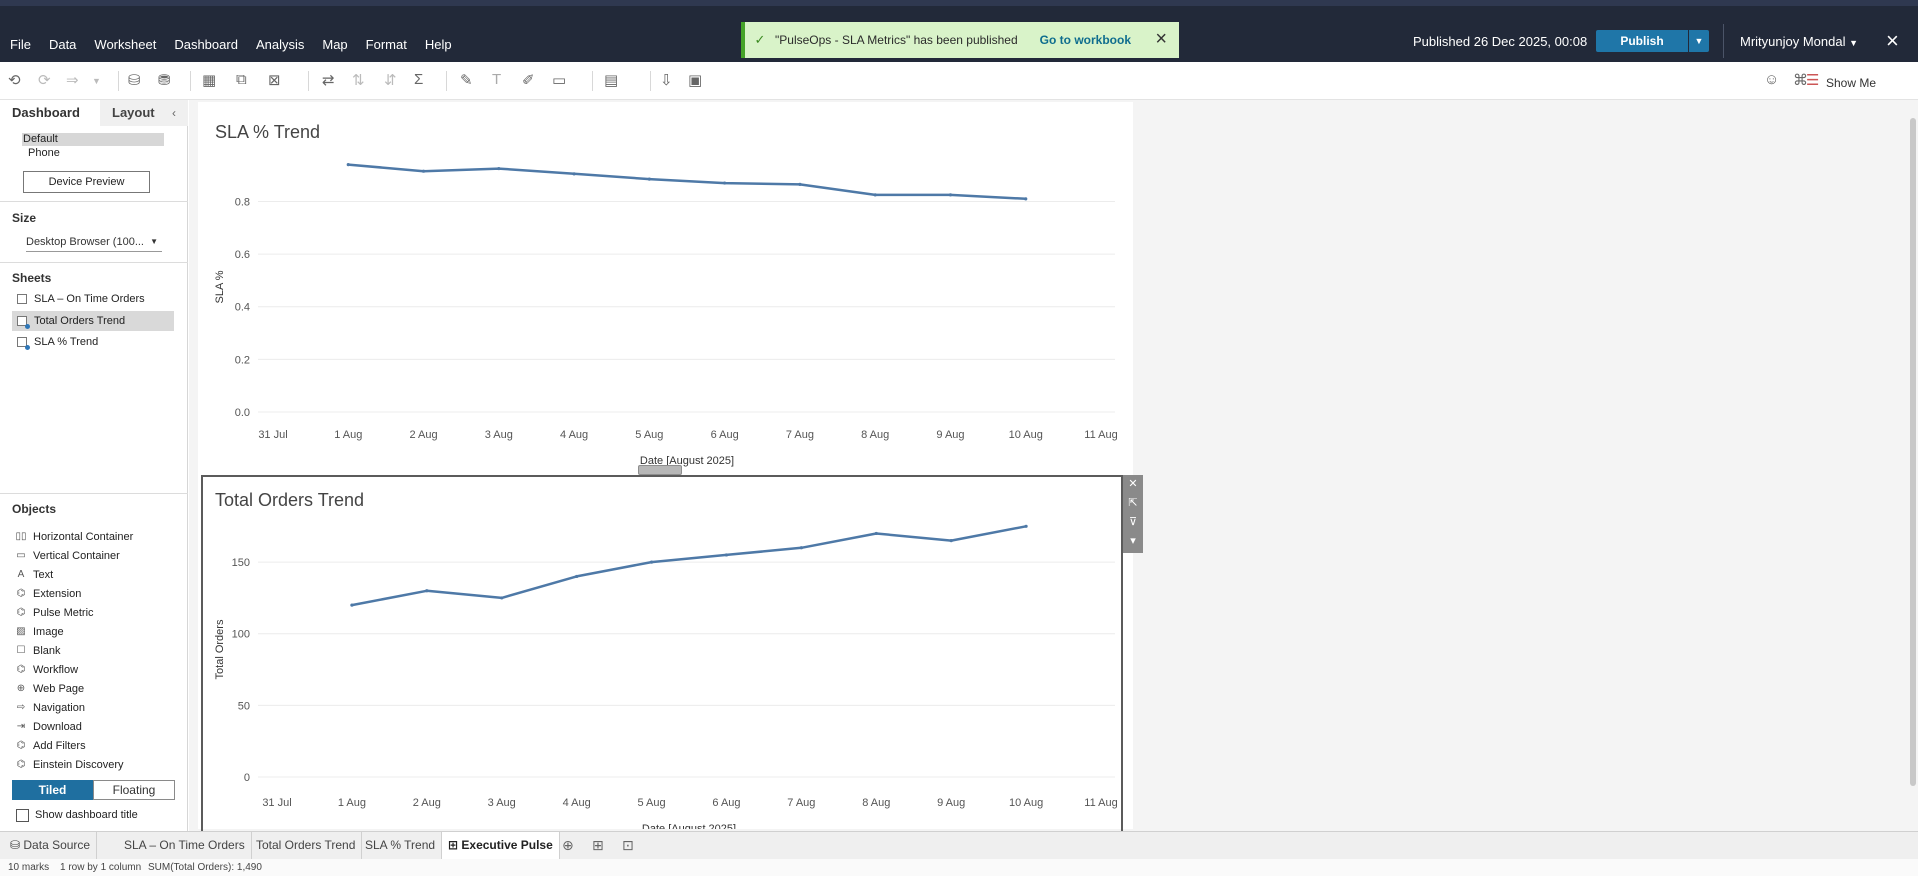  I want to click on checkbox, so click(22, 815).